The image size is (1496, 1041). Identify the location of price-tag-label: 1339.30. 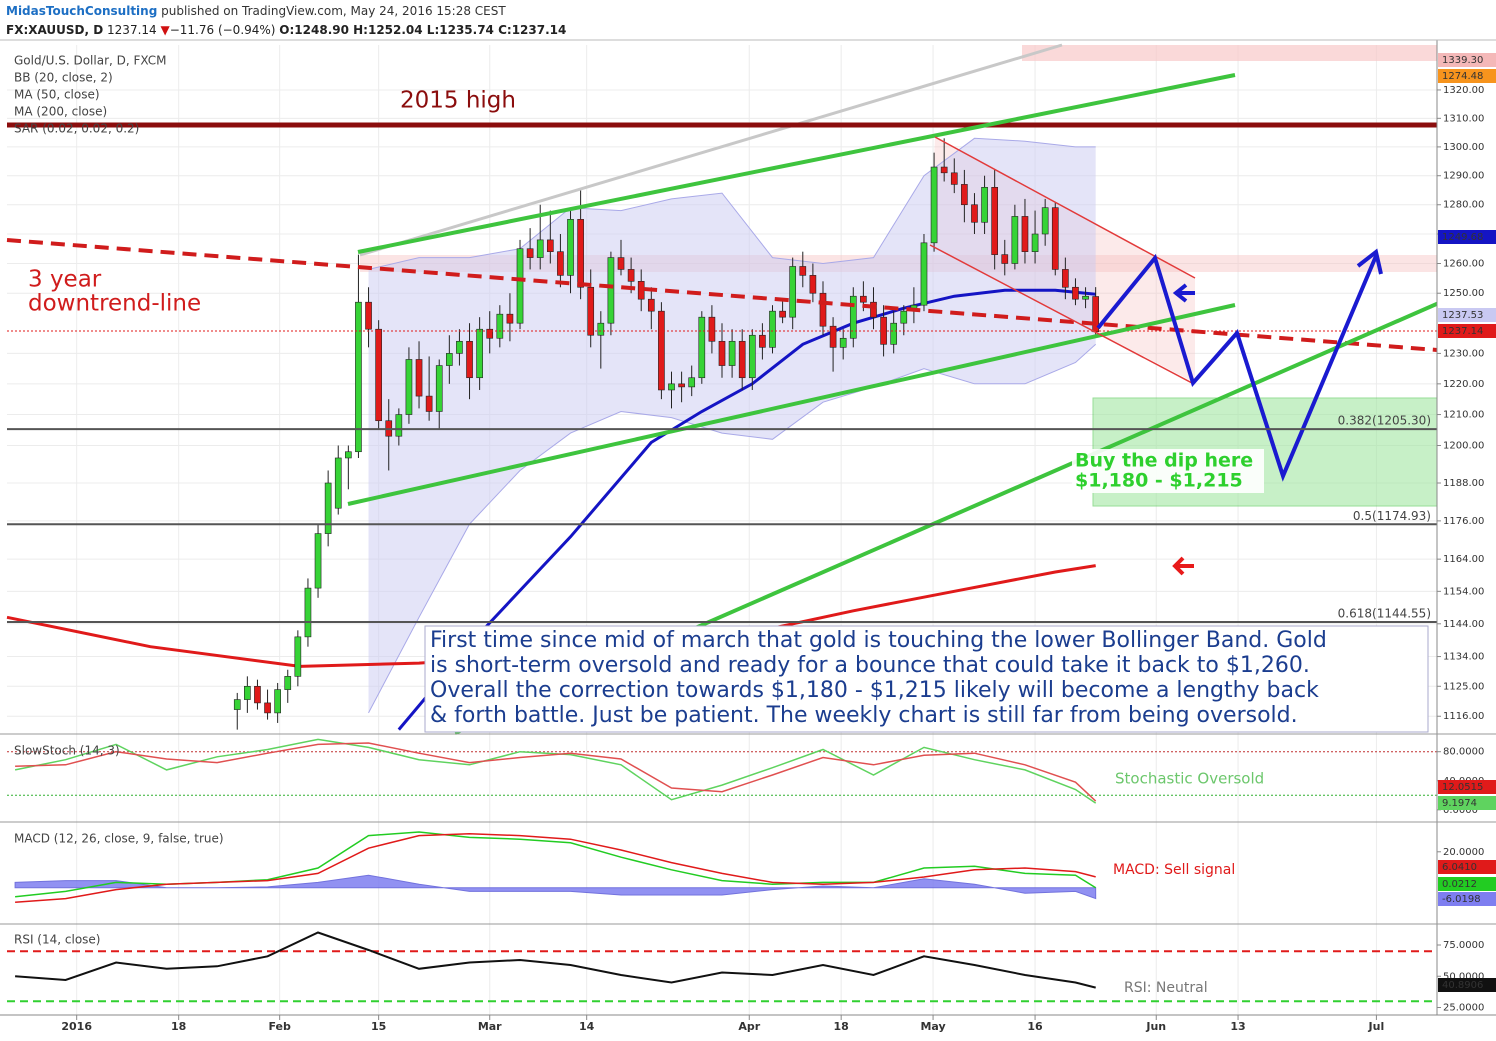
(1462, 60).